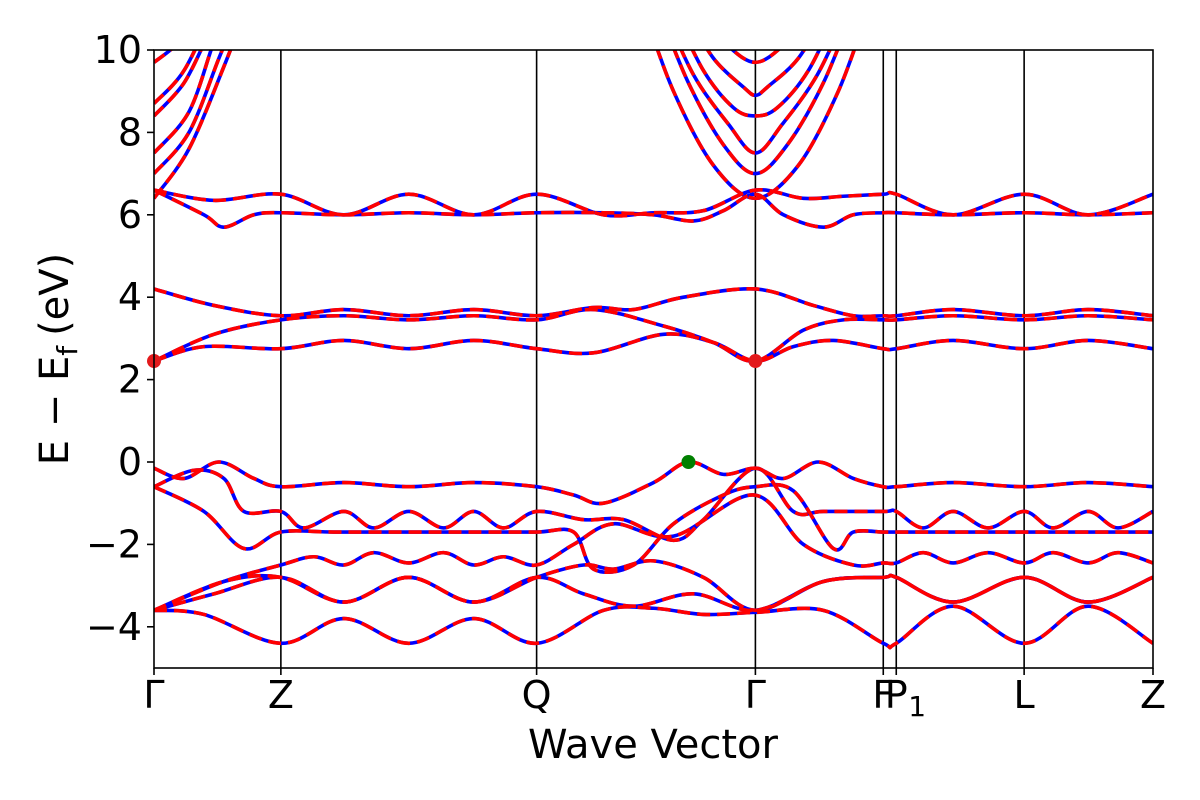 Image resolution: width=1200 pixels, height=800 pixels. Describe the element at coordinates (883, 695) in the screenshot. I see `x-tick-label: F` at that location.